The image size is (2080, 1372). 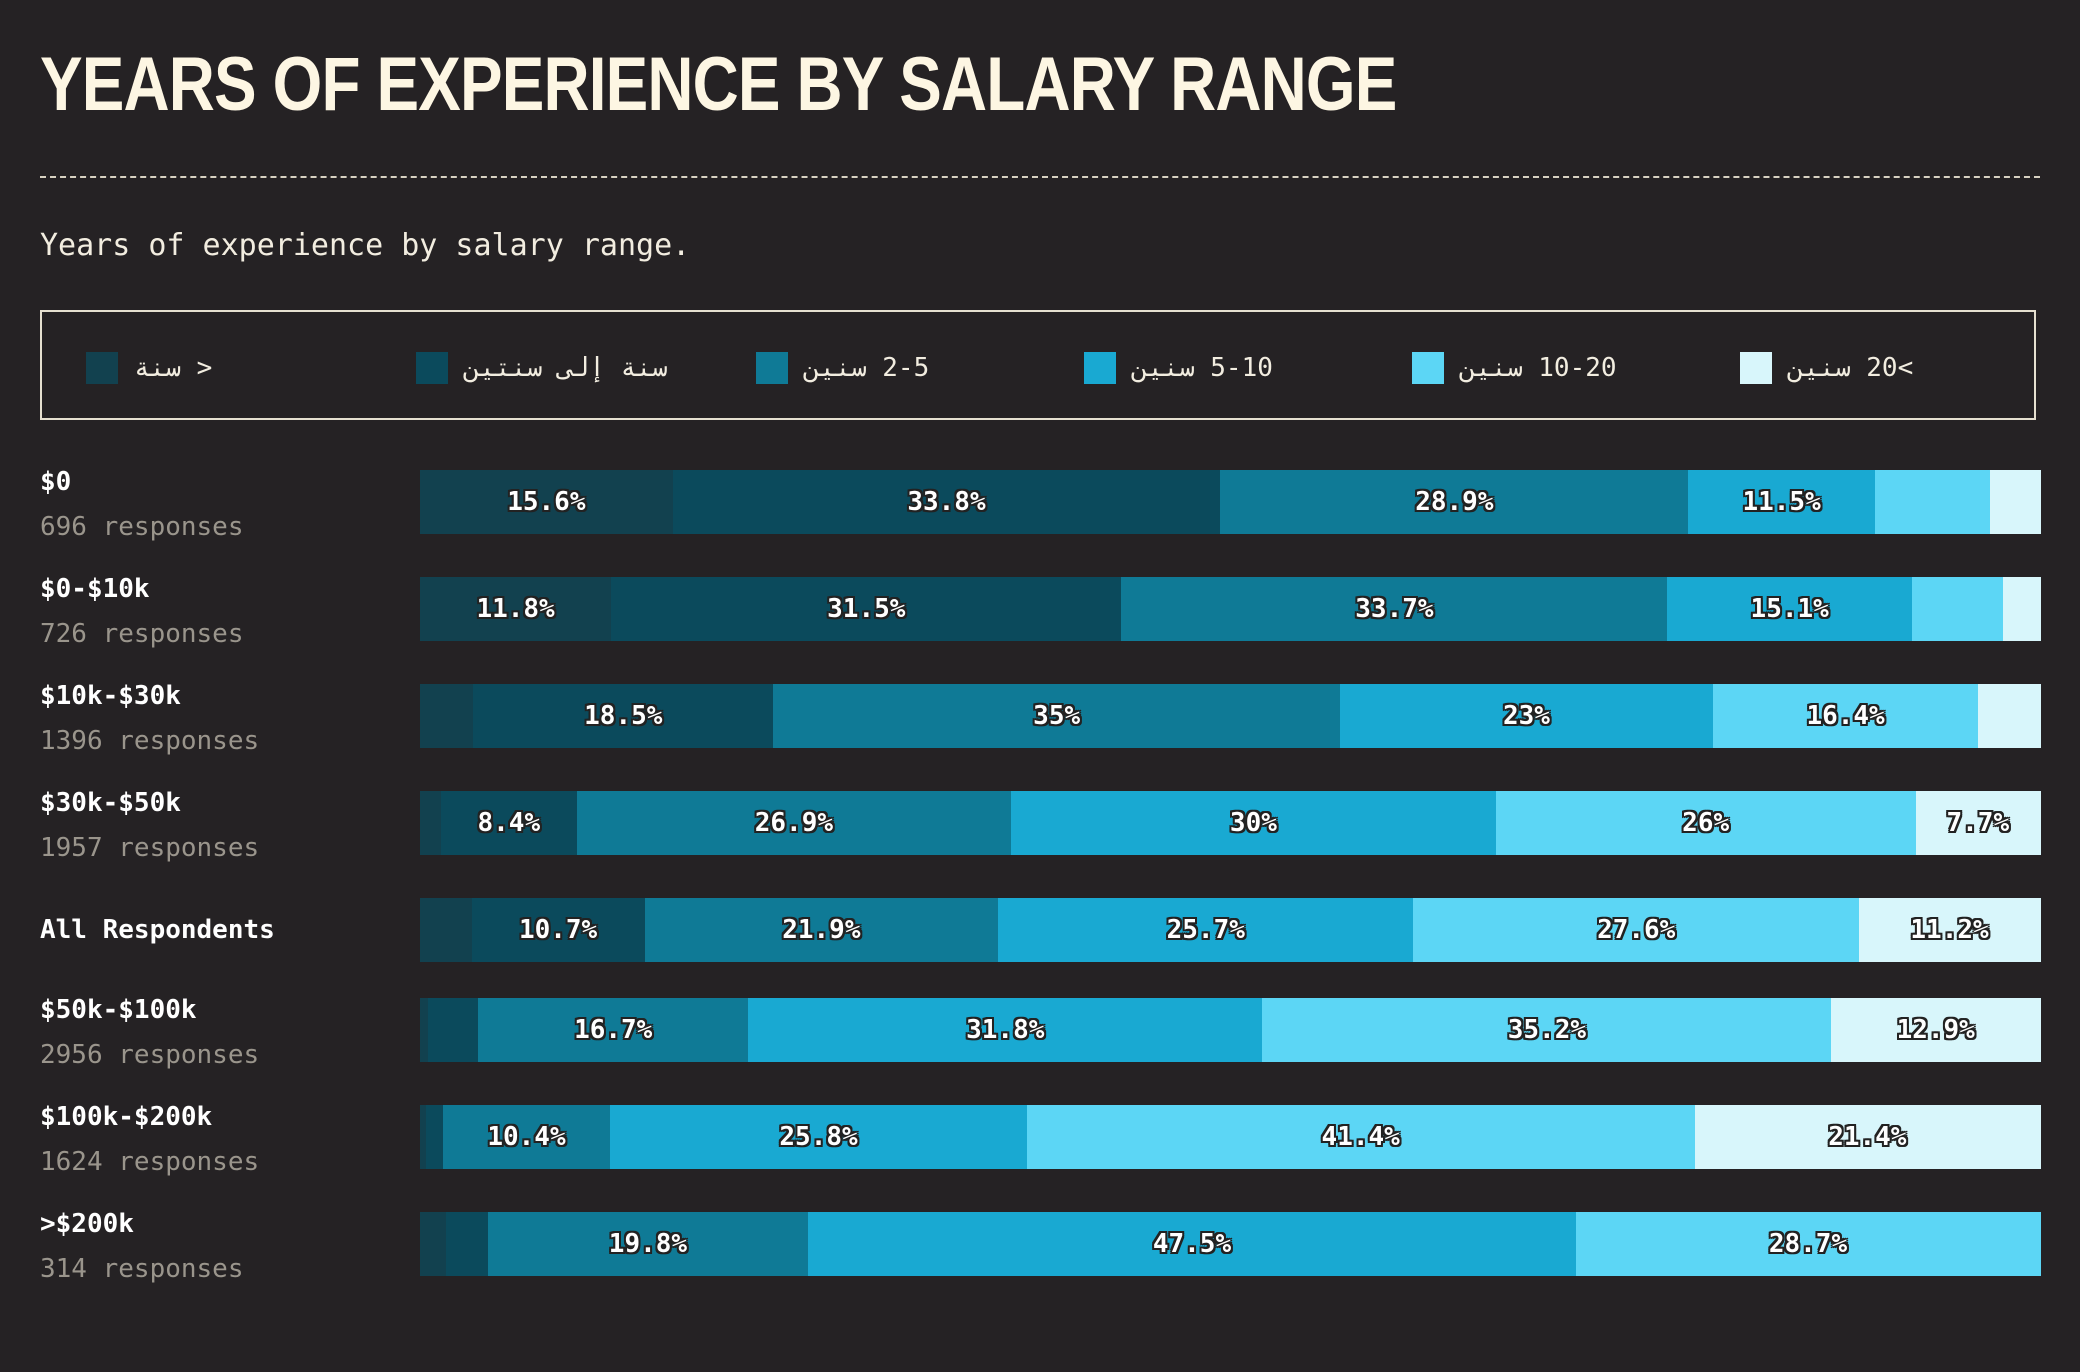 I want to click on legend-item-2-5: 2-5 سنين, so click(x=842, y=368).